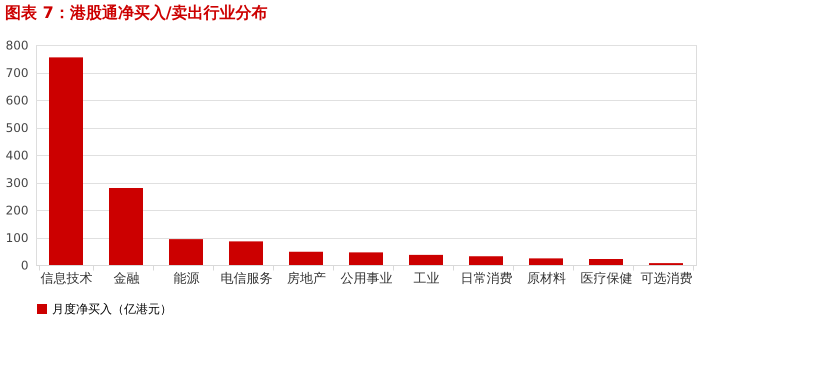  What do you see at coordinates (17, 183) in the screenshot?
I see `y-tick-label: 300` at bounding box center [17, 183].